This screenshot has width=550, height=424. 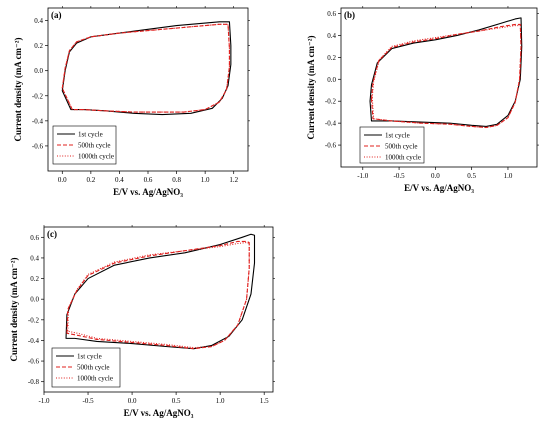 I want to click on x-tick-label: 1.2, so click(x=233, y=180).